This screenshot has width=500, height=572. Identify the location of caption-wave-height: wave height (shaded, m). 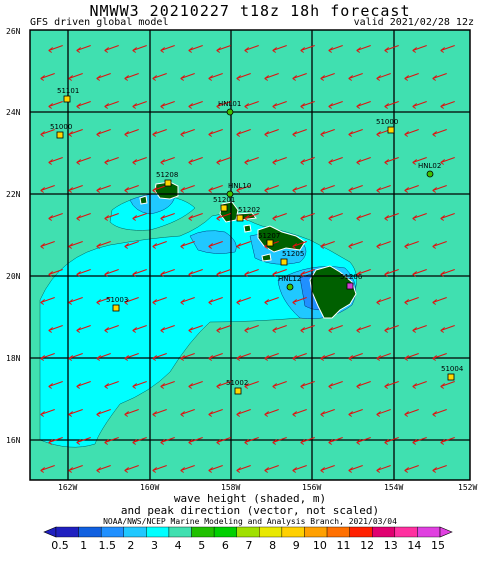
(250, 498).